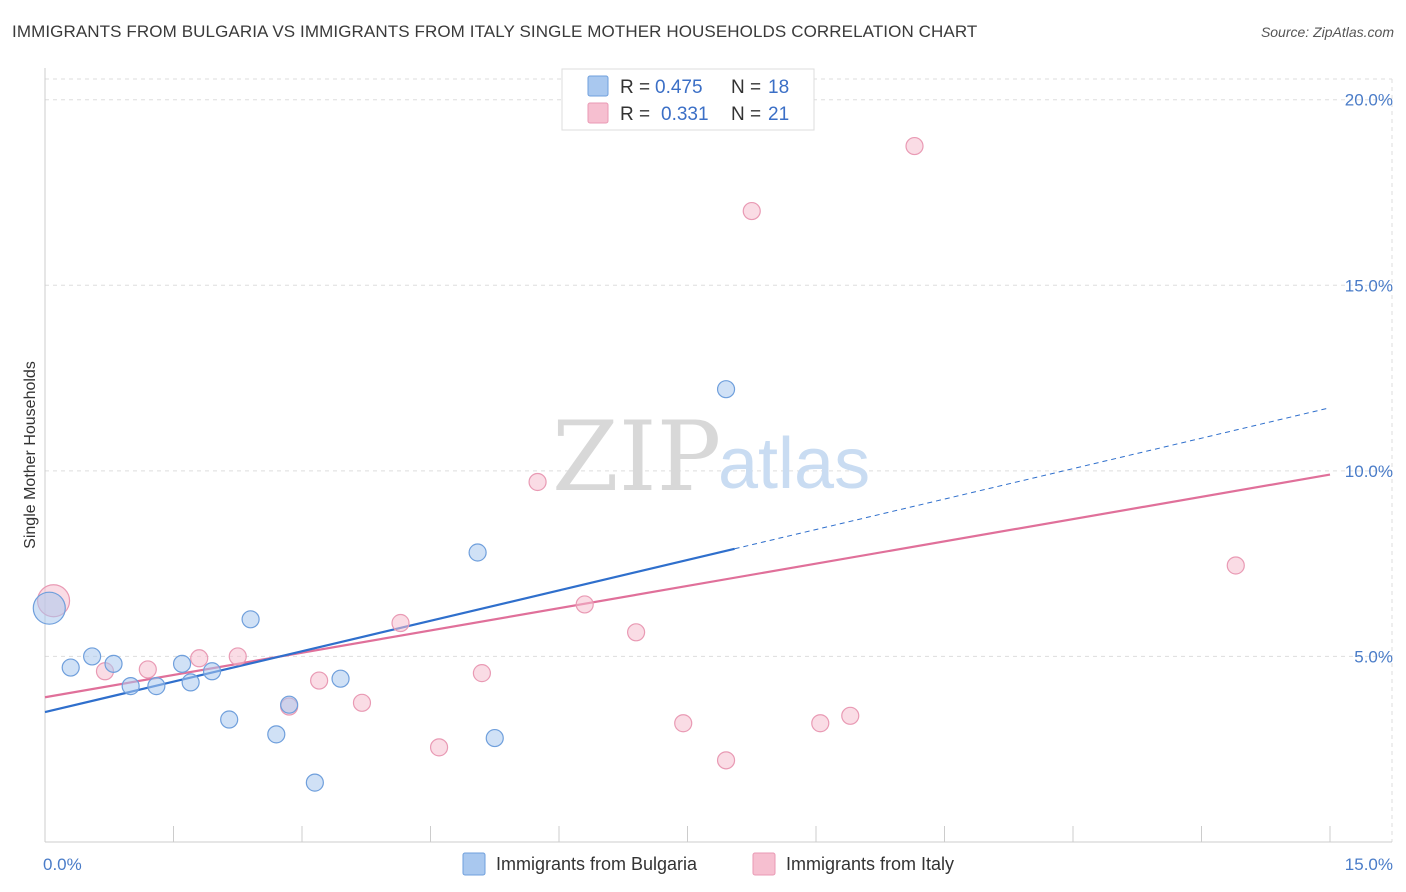  What do you see at coordinates (636, 457) in the screenshot?
I see `watermark-zip: ZIP` at bounding box center [636, 457].